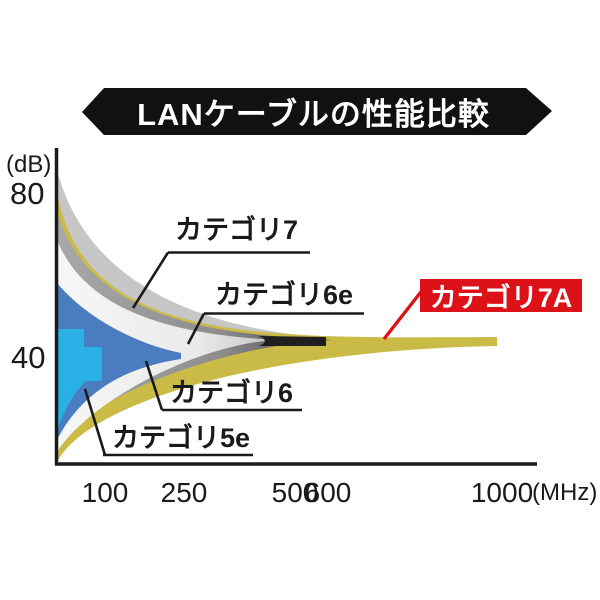  What do you see at coordinates (237, 230) in the screenshot?
I see `label-category7: カテゴリ7` at bounding box center [237, 230].